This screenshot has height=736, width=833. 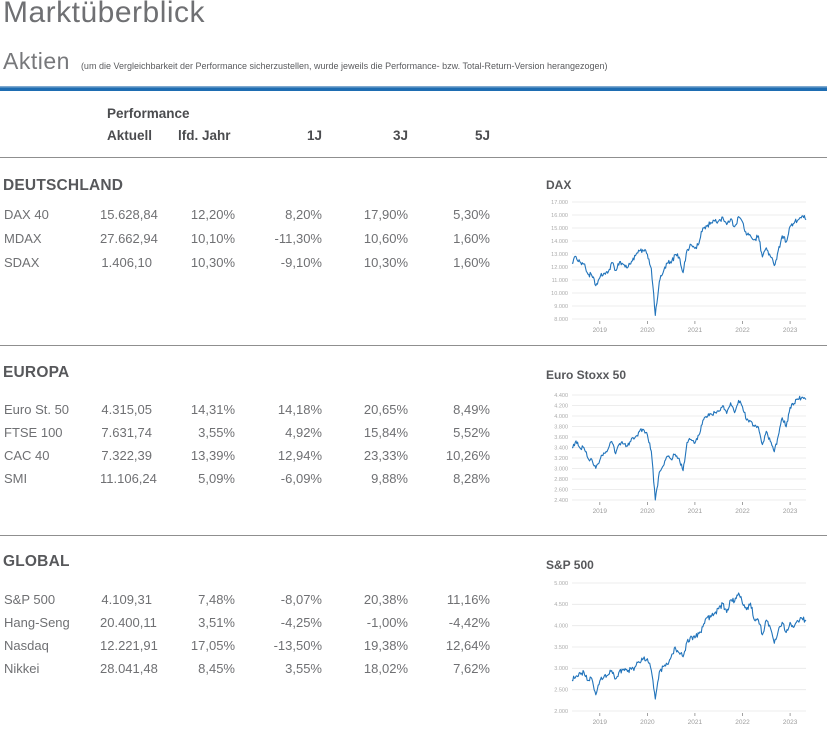 I want to click on value-cell: 5,30%, so click(x=471, y=214).